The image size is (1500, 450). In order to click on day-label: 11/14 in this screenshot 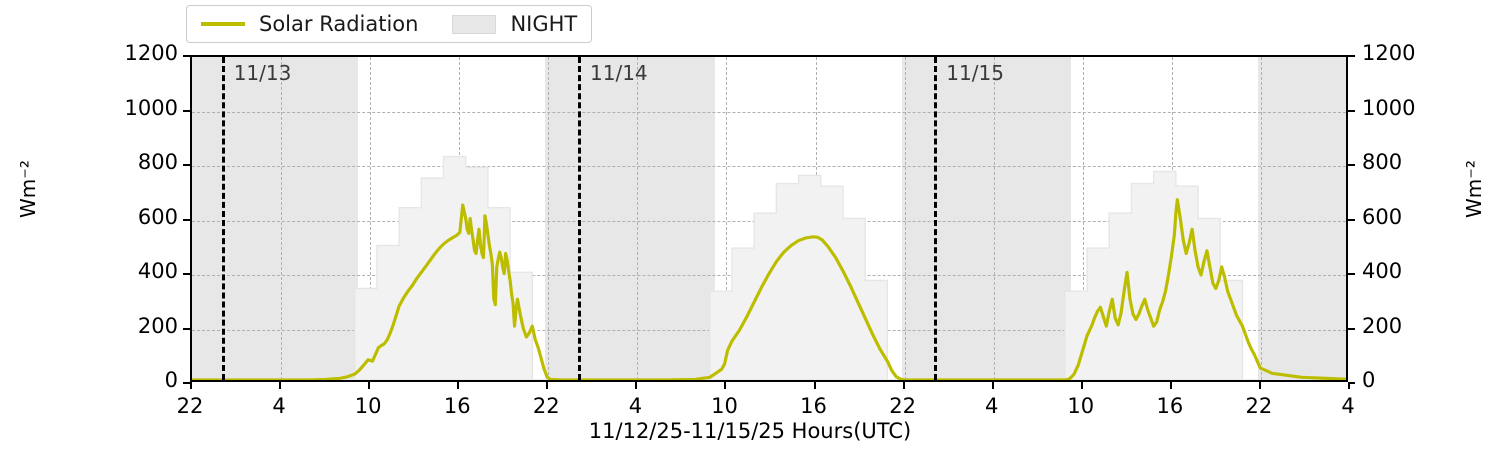, I will do `click(619, 73)`.